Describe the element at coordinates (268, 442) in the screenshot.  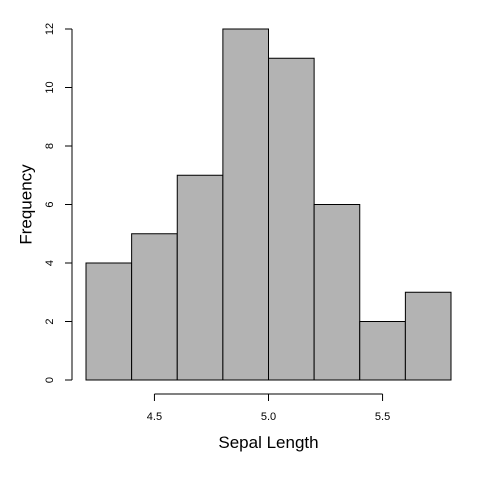
I see `x-axis-title: Sepal Length` at that location.